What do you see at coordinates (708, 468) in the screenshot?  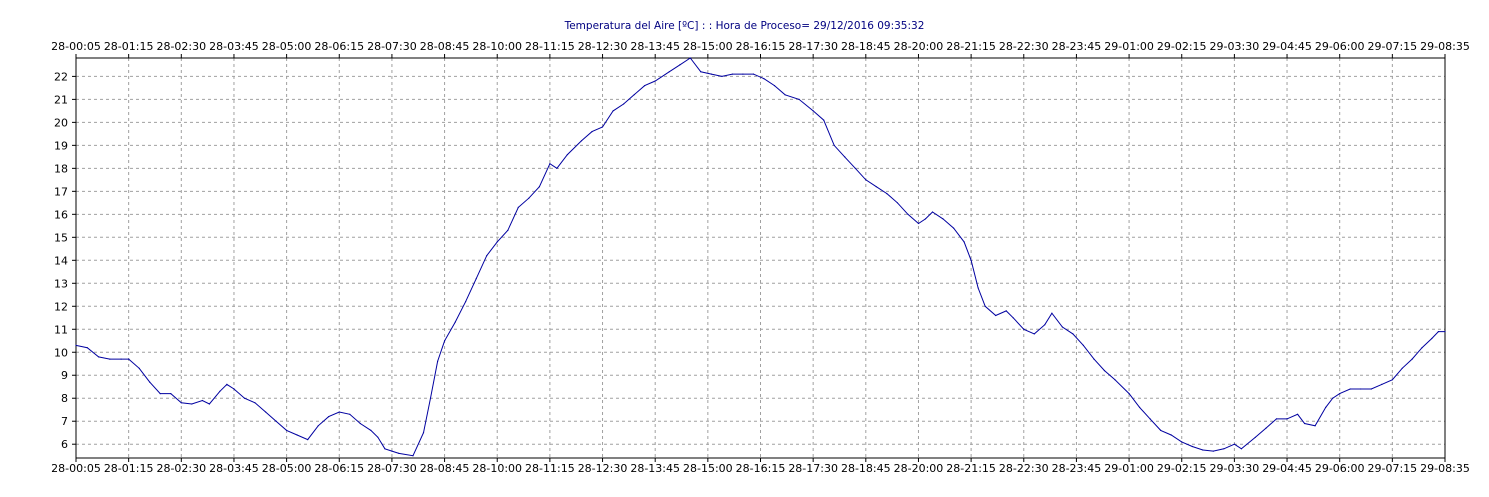 I see `x-tick-label-bottom: 28-15:00` at bounding box center [708, 468].